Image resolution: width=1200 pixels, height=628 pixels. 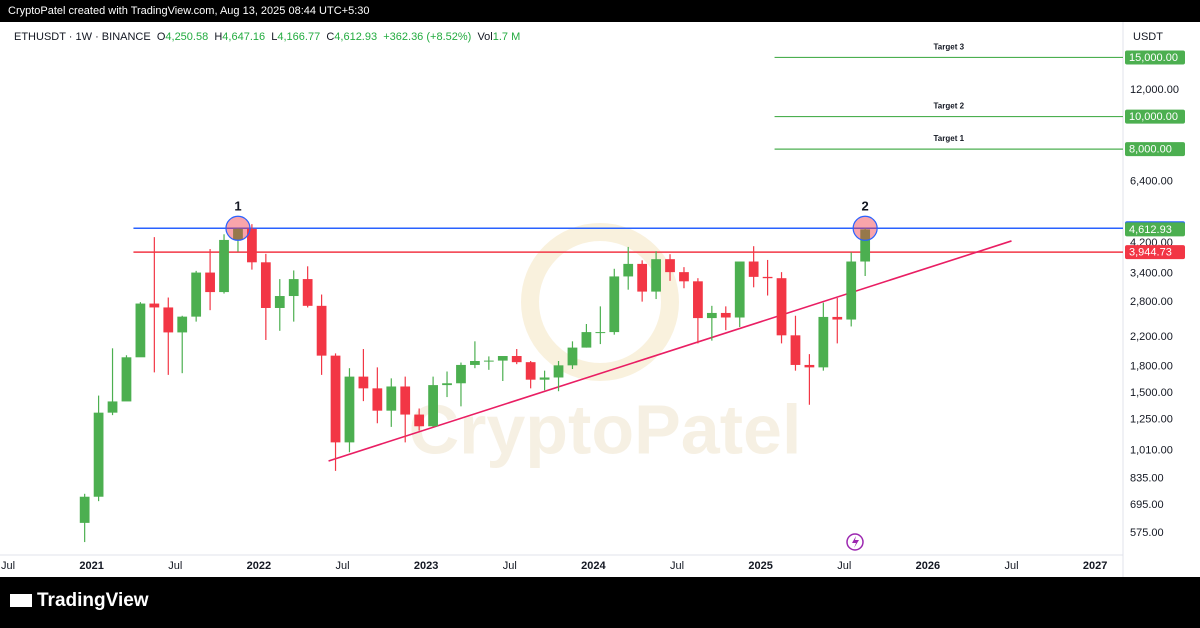 What do you see at coordinates (865, 206) in the screenshot?
I see `marker-label: 2` at bounding box center [865, 206].